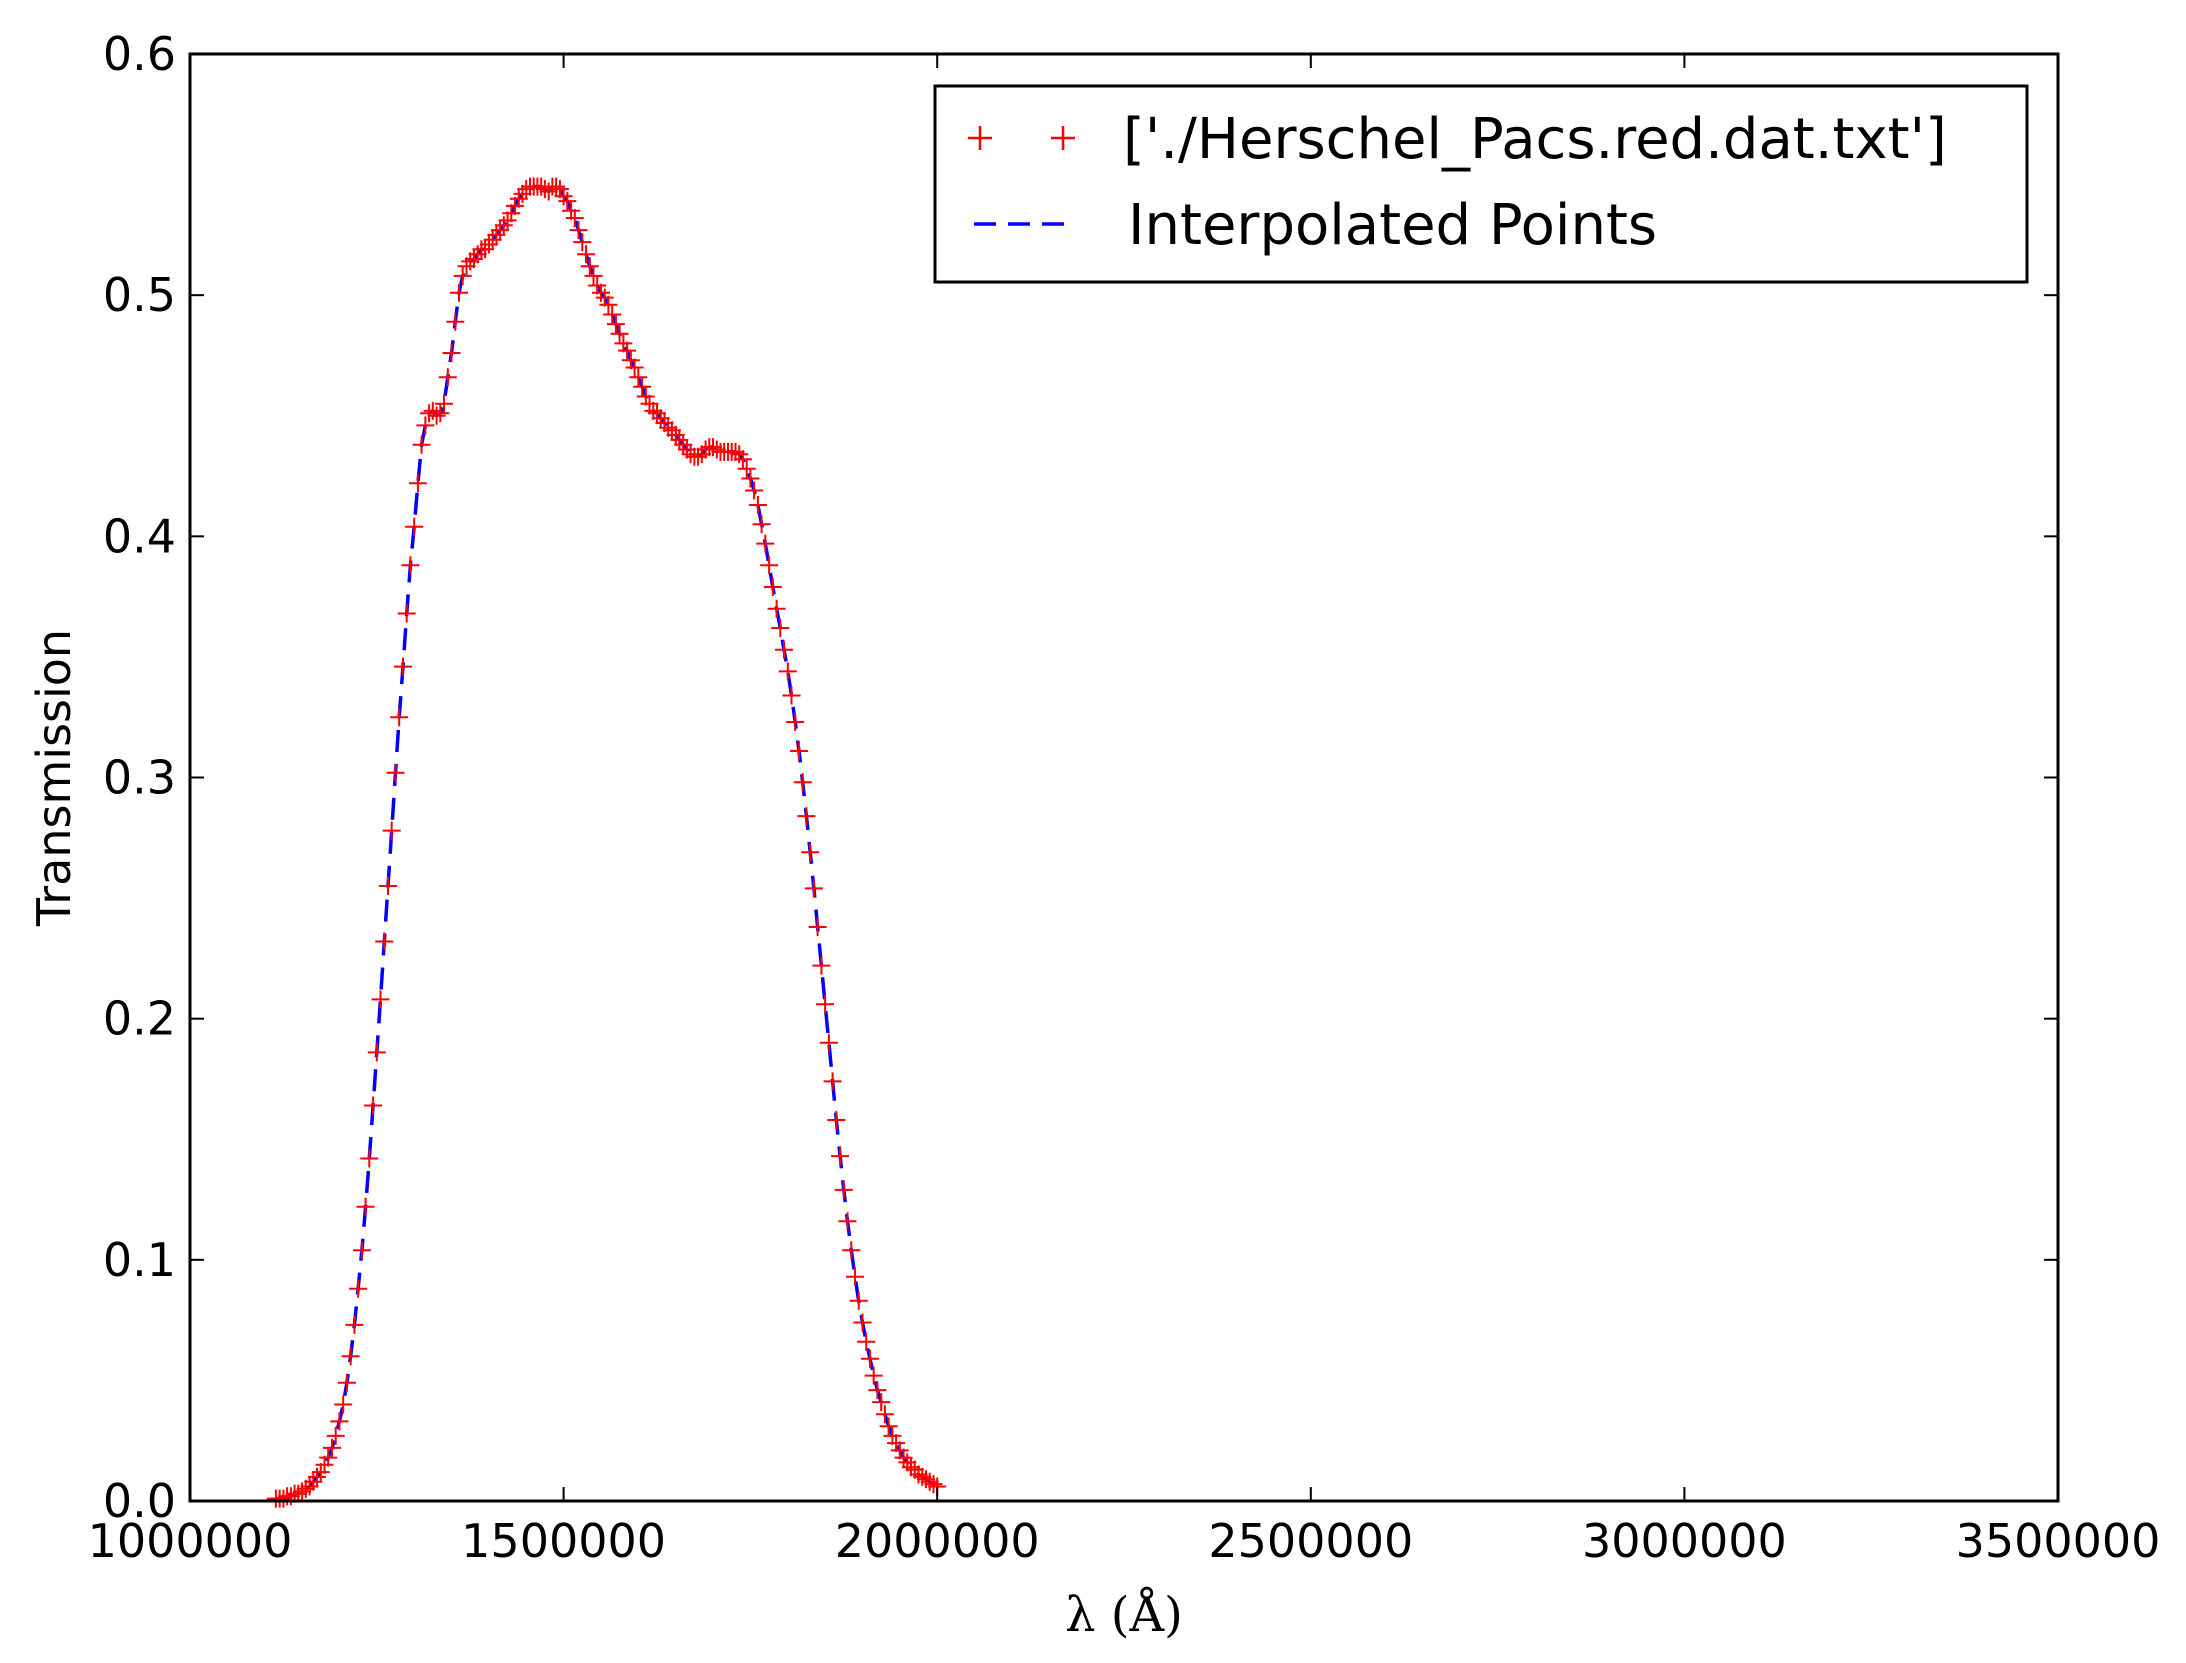  Describe the element at coordinates (1063, 138) in the screenshot. I see `legend-marker-icon` at that location.